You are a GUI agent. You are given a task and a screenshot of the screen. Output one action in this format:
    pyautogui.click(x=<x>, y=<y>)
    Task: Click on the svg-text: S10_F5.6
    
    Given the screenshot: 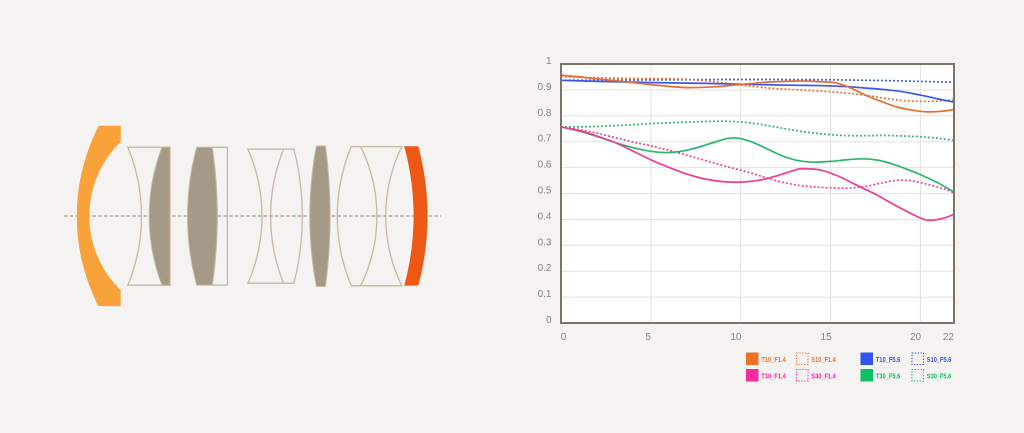 What is the action you would take?
    pyautogui.click(x=939, y=359)
    